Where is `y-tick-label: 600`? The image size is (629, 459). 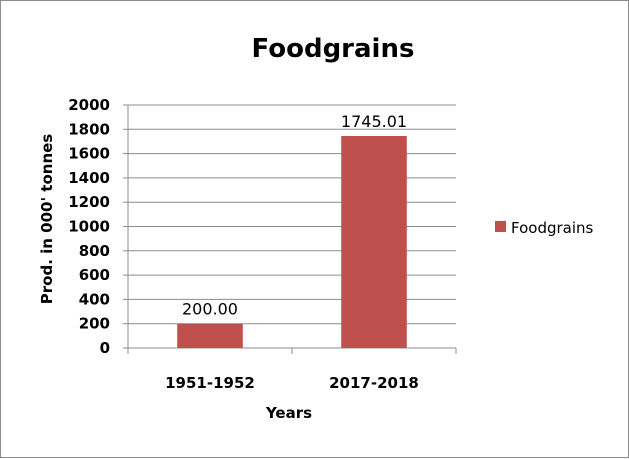 y-tick-label: 600 is located at coordinates (94, 275).